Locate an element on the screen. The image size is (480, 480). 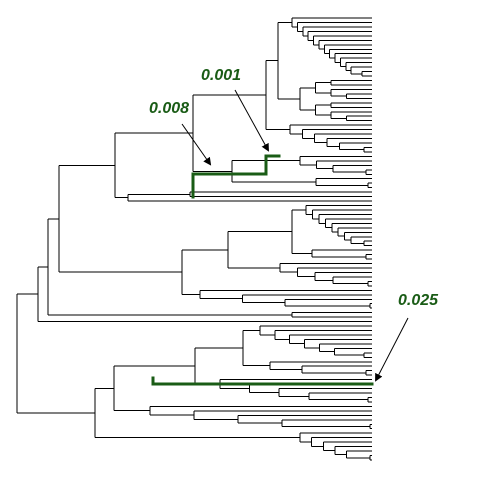
arrow-0.025 is located at coordinates (392, 349).